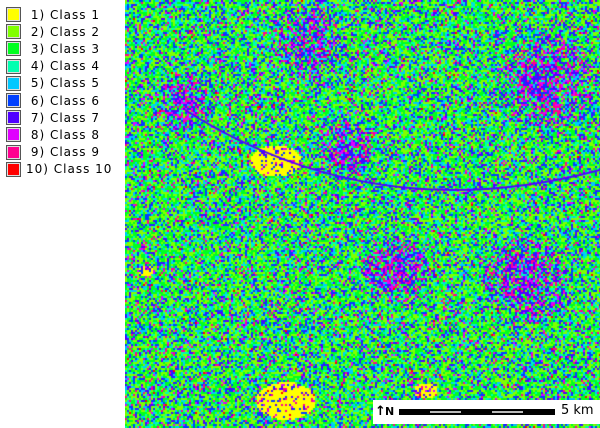  What do you see at coordinates (577, 410) in the screenshot?
I see `scale-label: 5 km` at bounding box center [577, 410].